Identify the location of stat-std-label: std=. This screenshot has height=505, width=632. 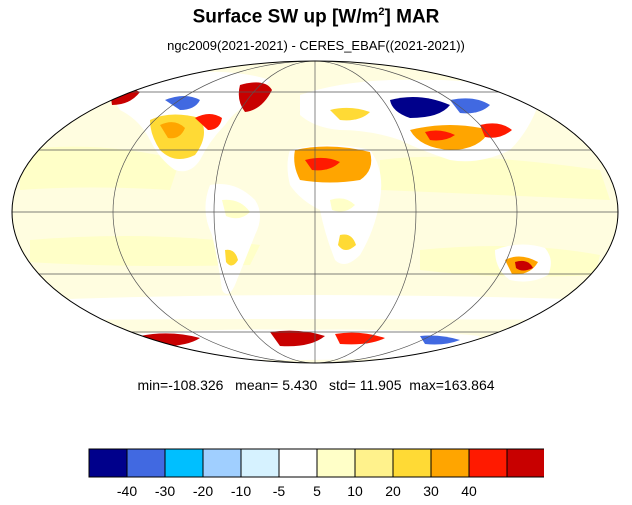
(342, 385).